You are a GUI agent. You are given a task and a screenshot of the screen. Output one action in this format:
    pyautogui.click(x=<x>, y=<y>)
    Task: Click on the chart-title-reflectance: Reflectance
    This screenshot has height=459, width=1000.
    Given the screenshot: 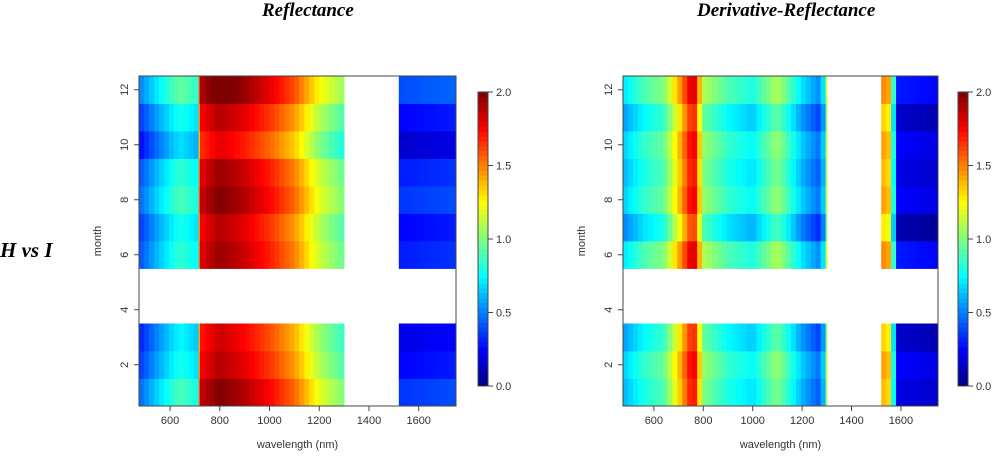 What is the action you would take?
    pyautogui.click(x=308, y=10)
    